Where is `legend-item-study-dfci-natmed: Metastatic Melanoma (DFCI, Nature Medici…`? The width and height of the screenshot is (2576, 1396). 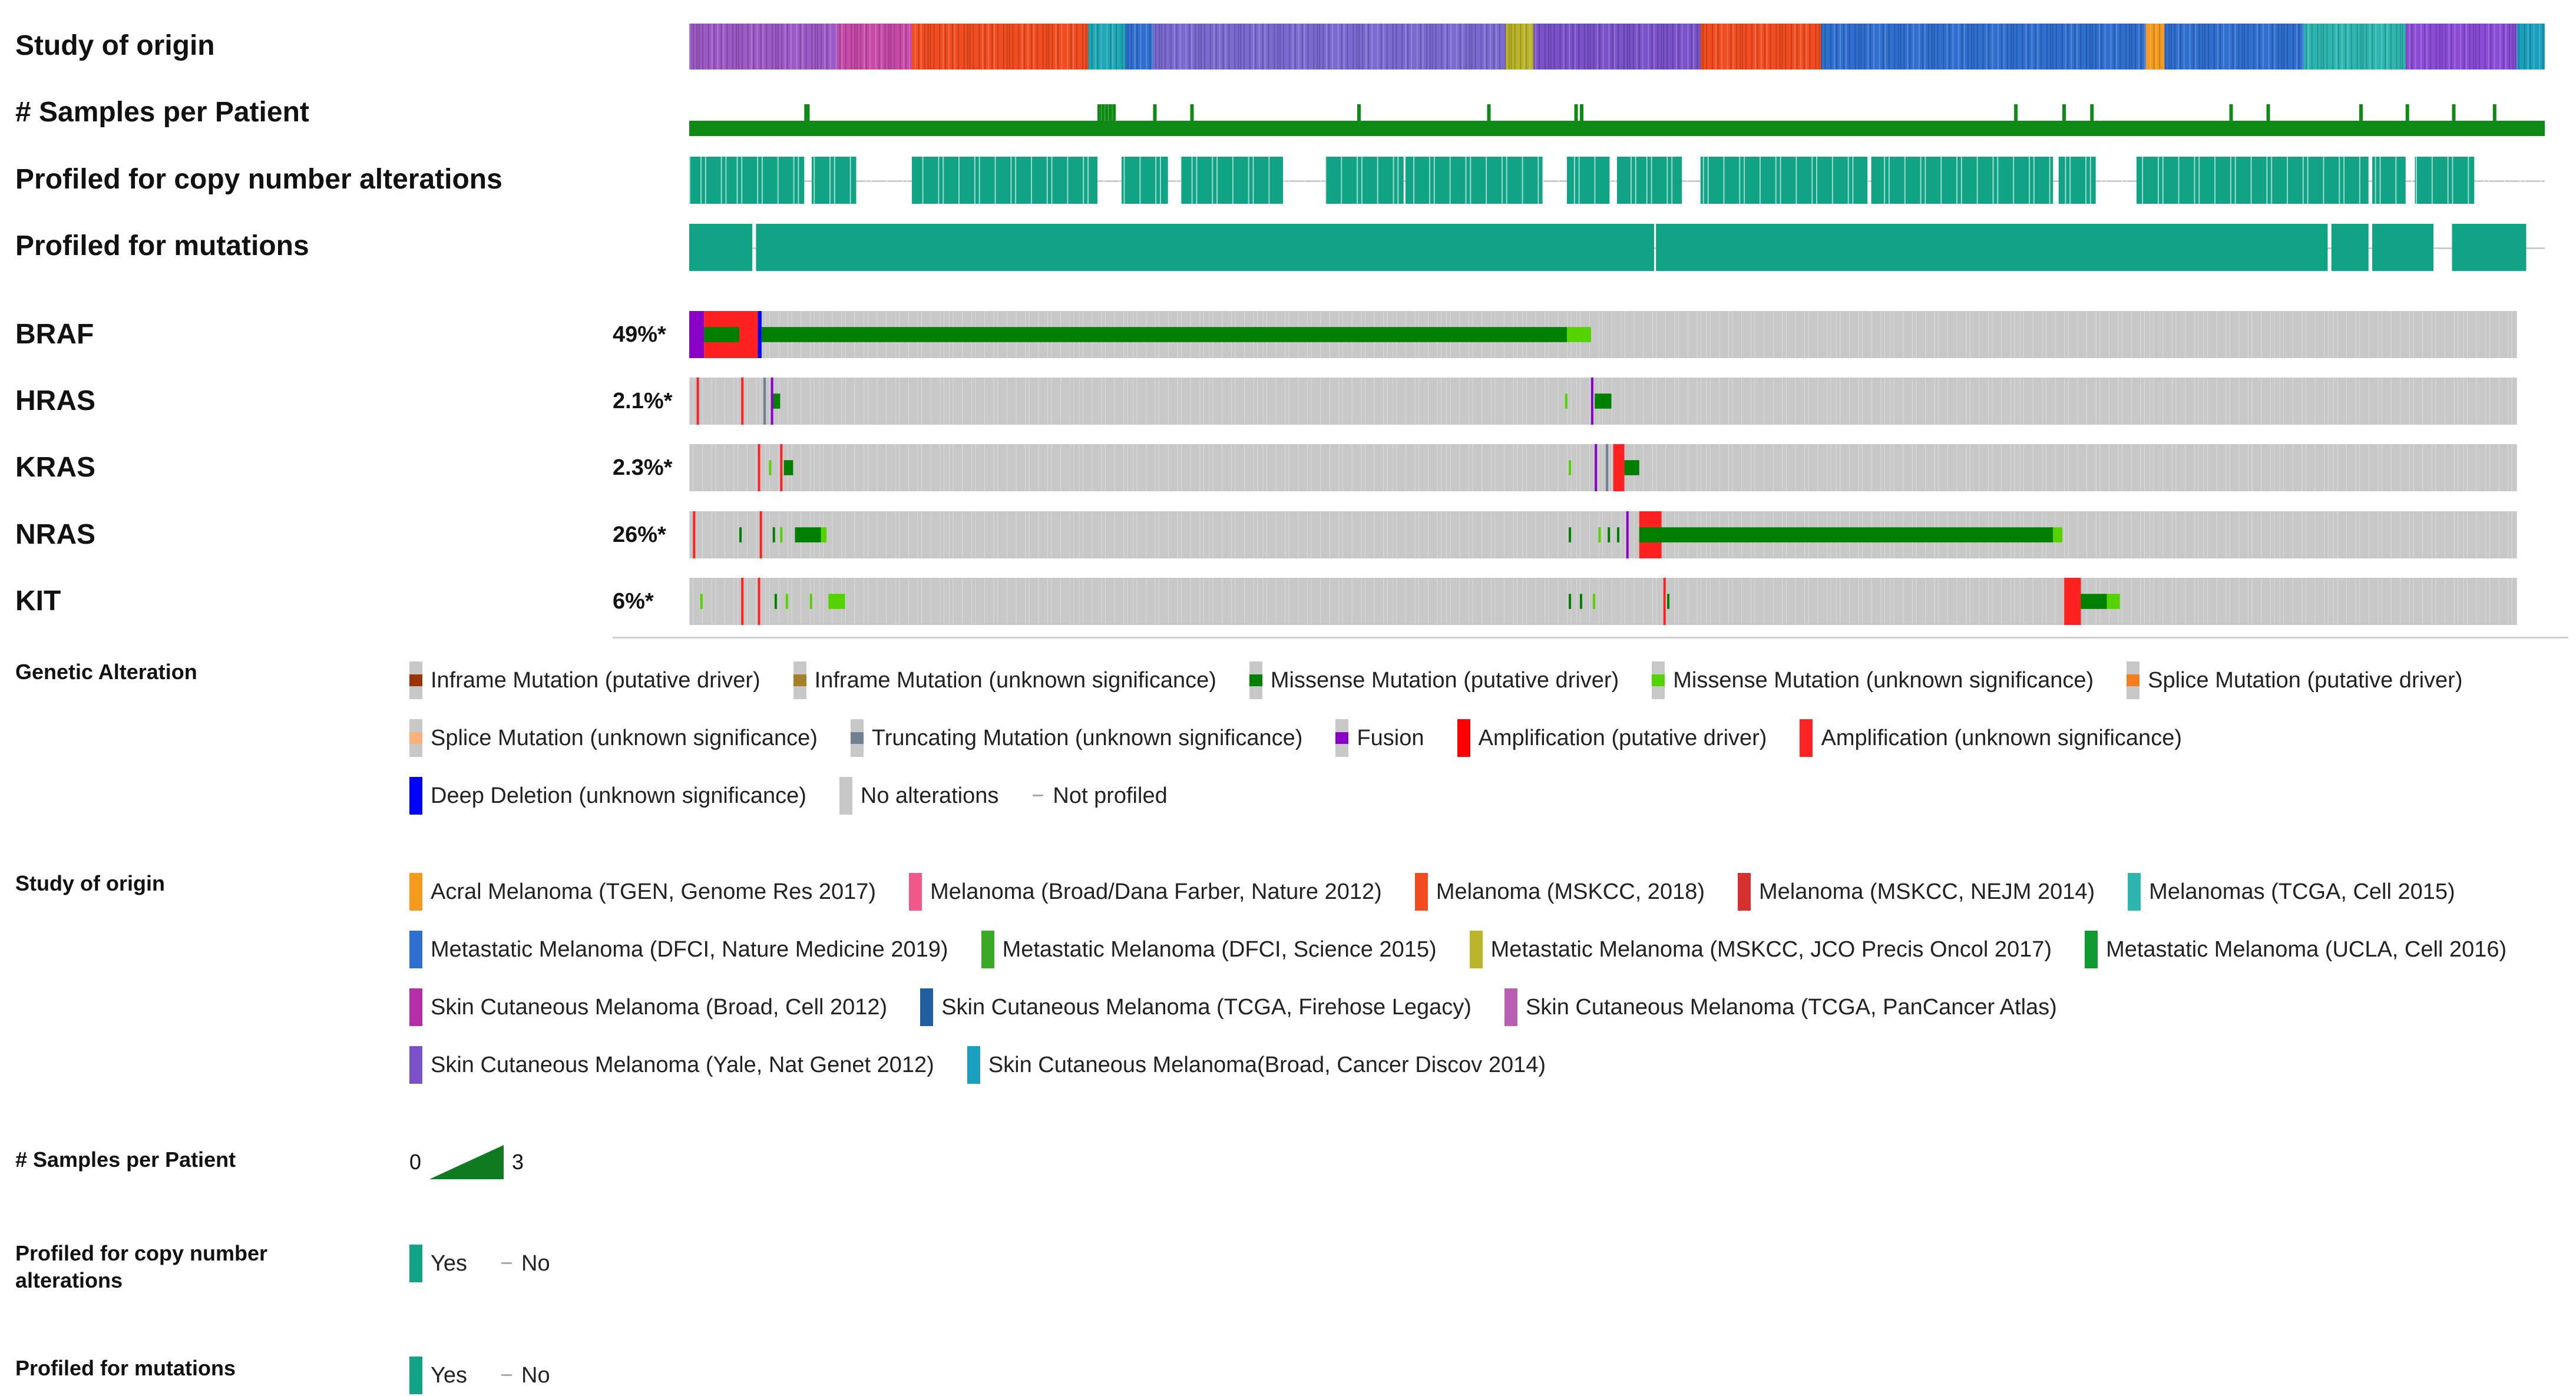
legend-item-study-dfci-natmed: Metastatic Melanoma (DFCI, Nature Medici… is located at coordinates (678, 949).